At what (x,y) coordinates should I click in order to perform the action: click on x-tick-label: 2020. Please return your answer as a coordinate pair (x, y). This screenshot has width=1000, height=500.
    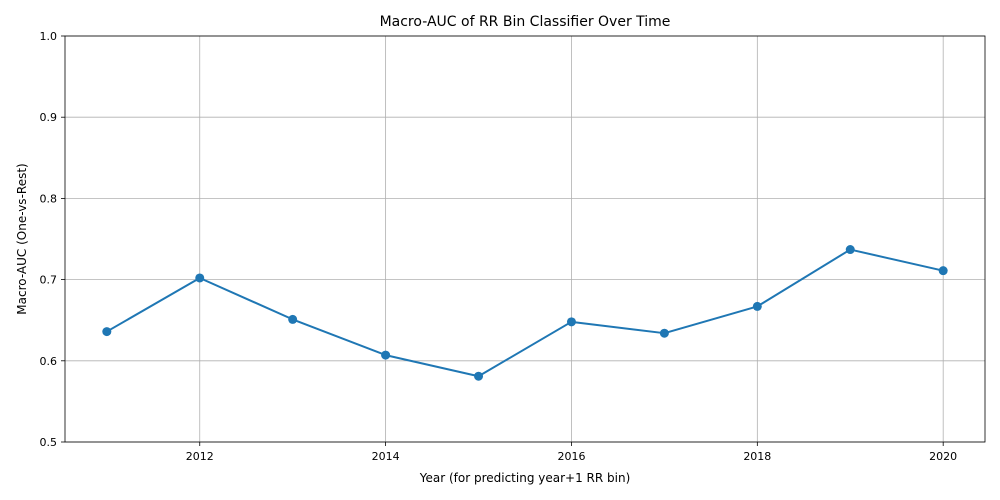
    Looking at the image, I should click on (943, 456).